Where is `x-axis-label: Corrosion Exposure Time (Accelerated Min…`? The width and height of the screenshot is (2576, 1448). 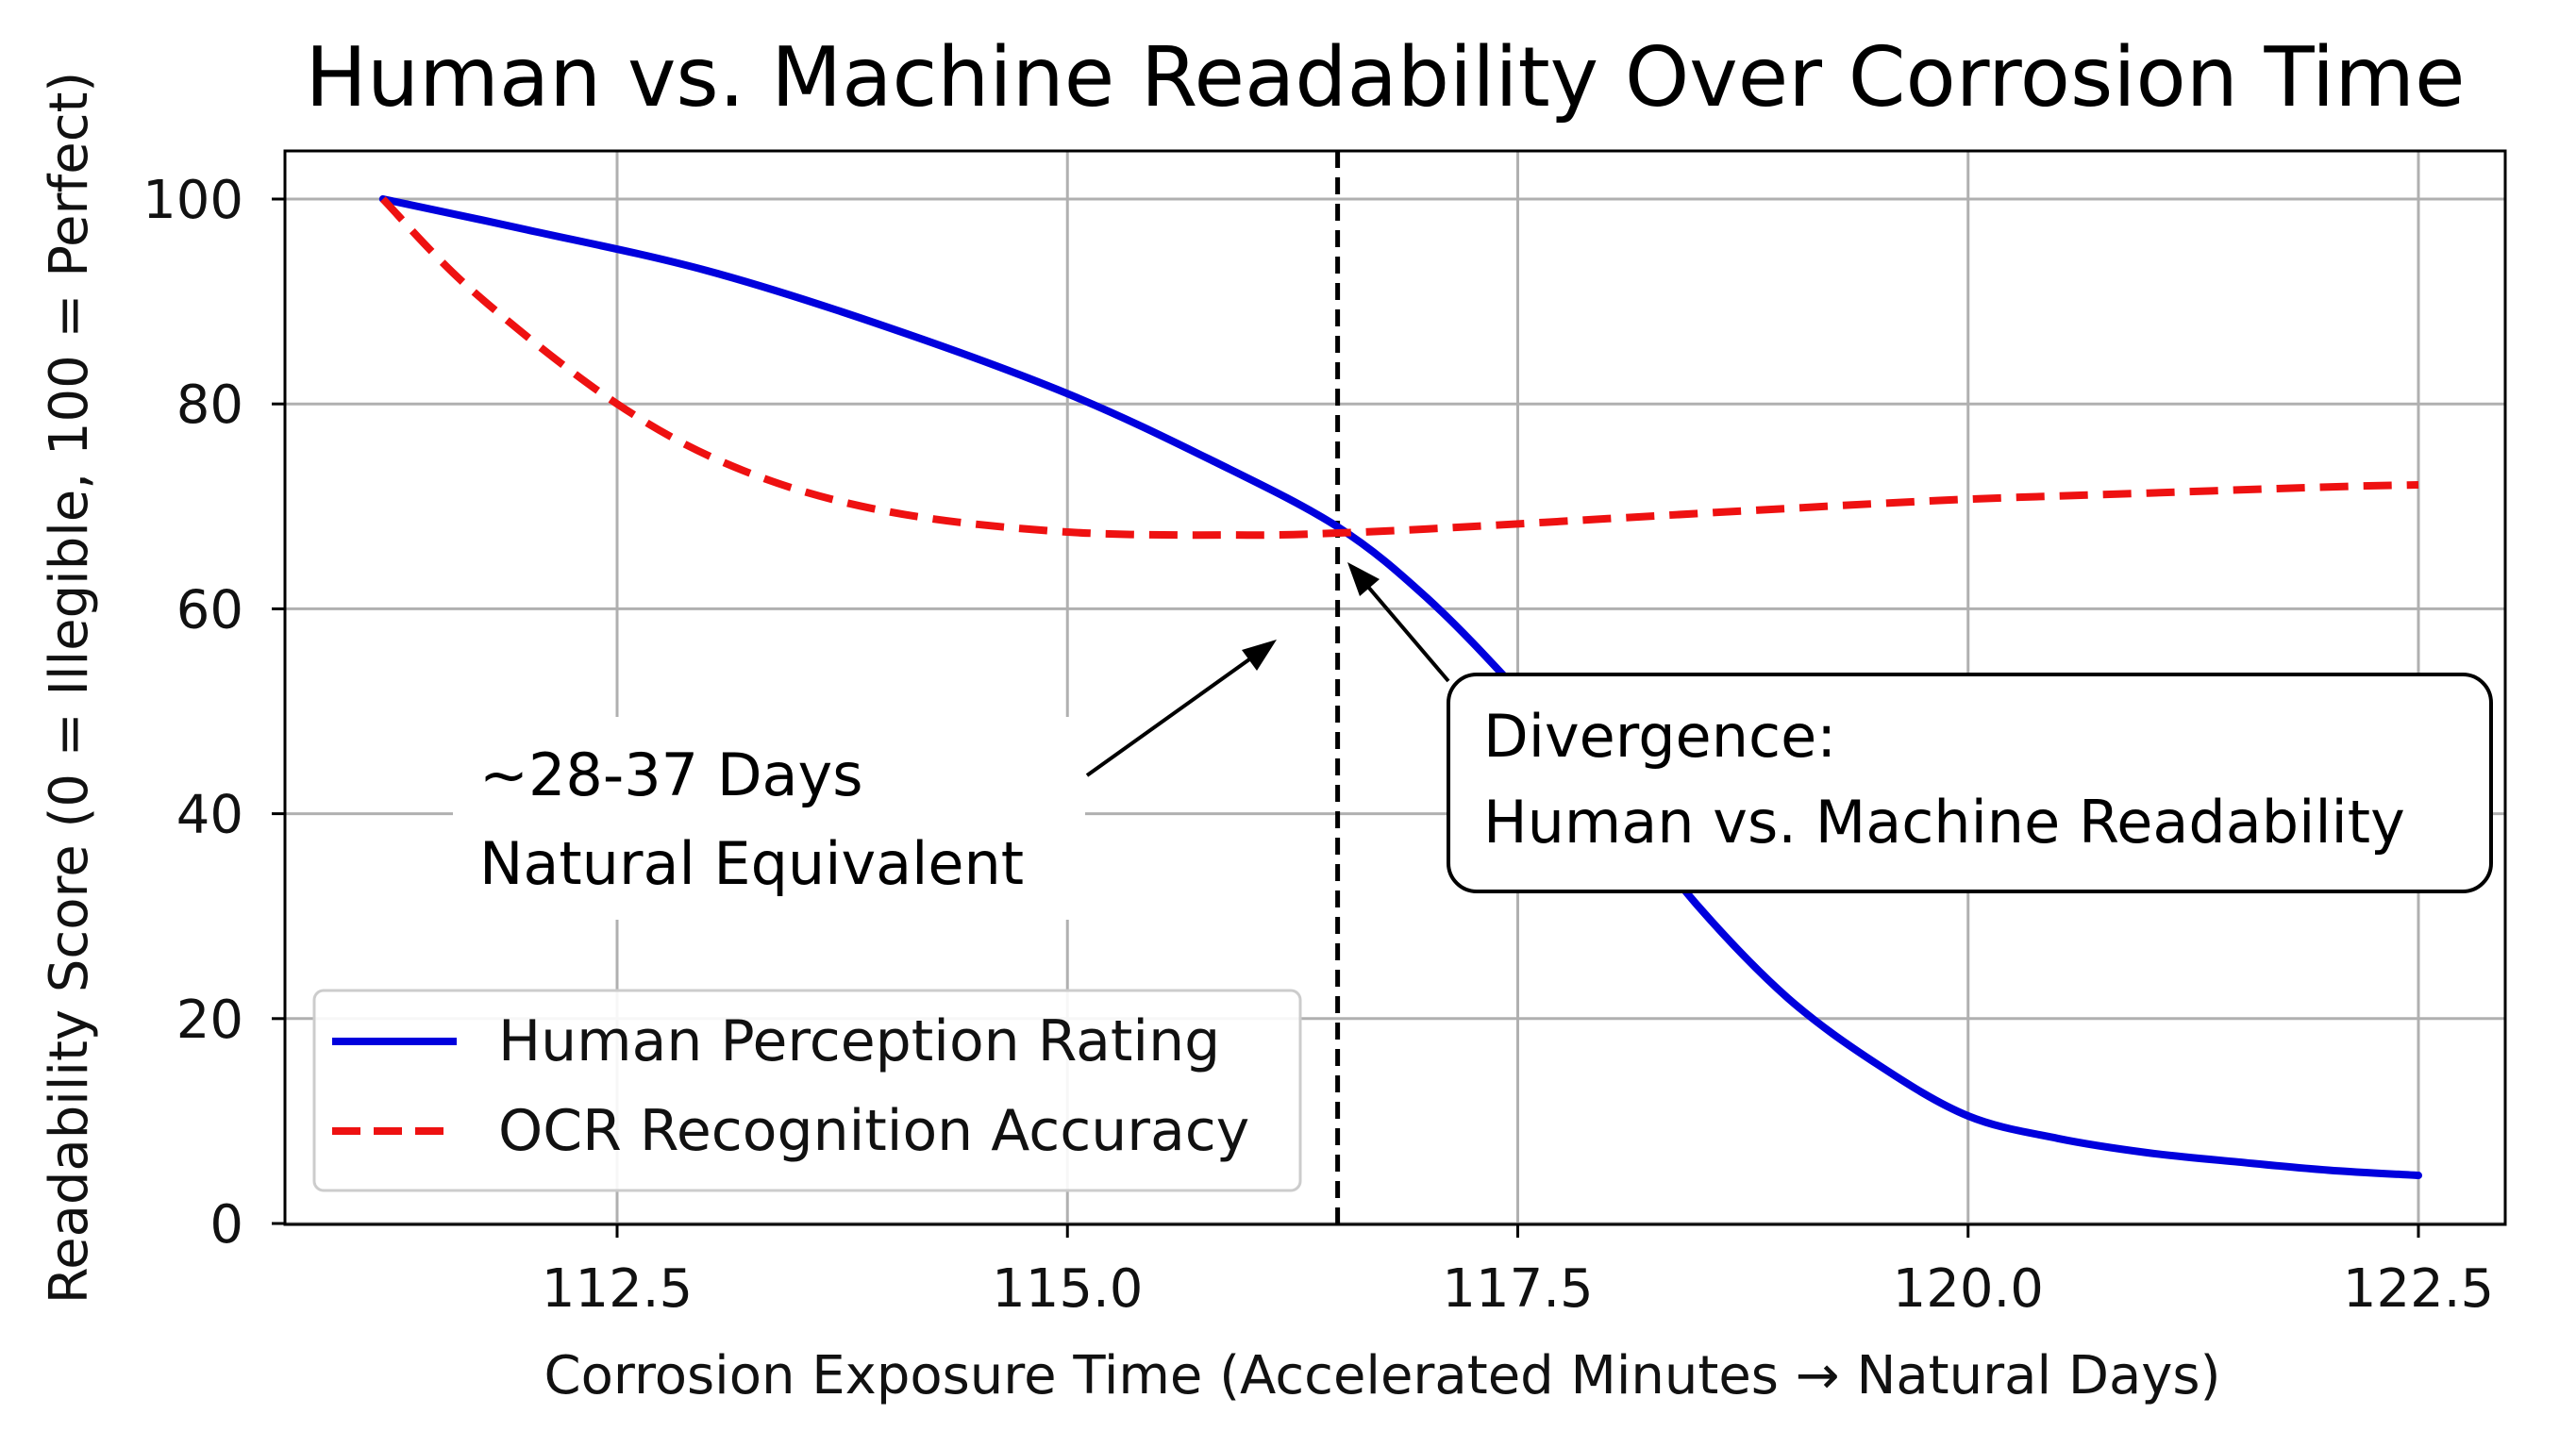 x-axis-label: Corrosion Exposure Time (Accelerated Min… is located at coordinates (1382, 1375).